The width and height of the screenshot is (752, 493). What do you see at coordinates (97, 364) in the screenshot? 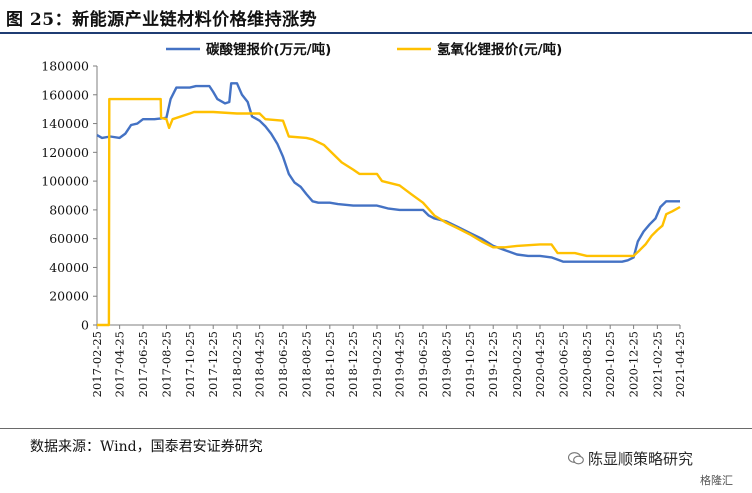
I see `x-tick-label: 2017-02-25` at bounding box center [97, 364].